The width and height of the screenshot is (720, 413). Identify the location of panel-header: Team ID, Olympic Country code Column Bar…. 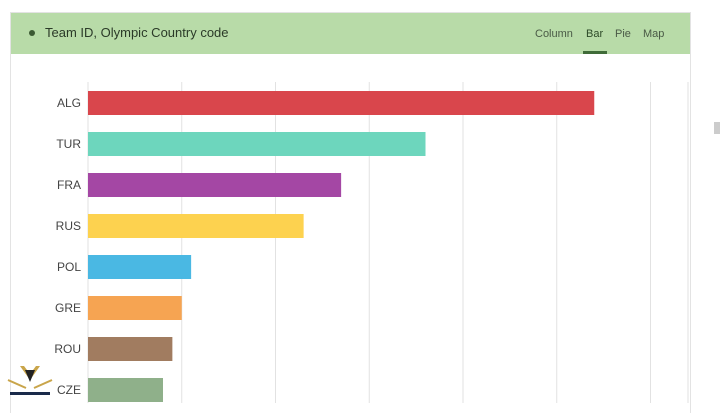
(350, 33).